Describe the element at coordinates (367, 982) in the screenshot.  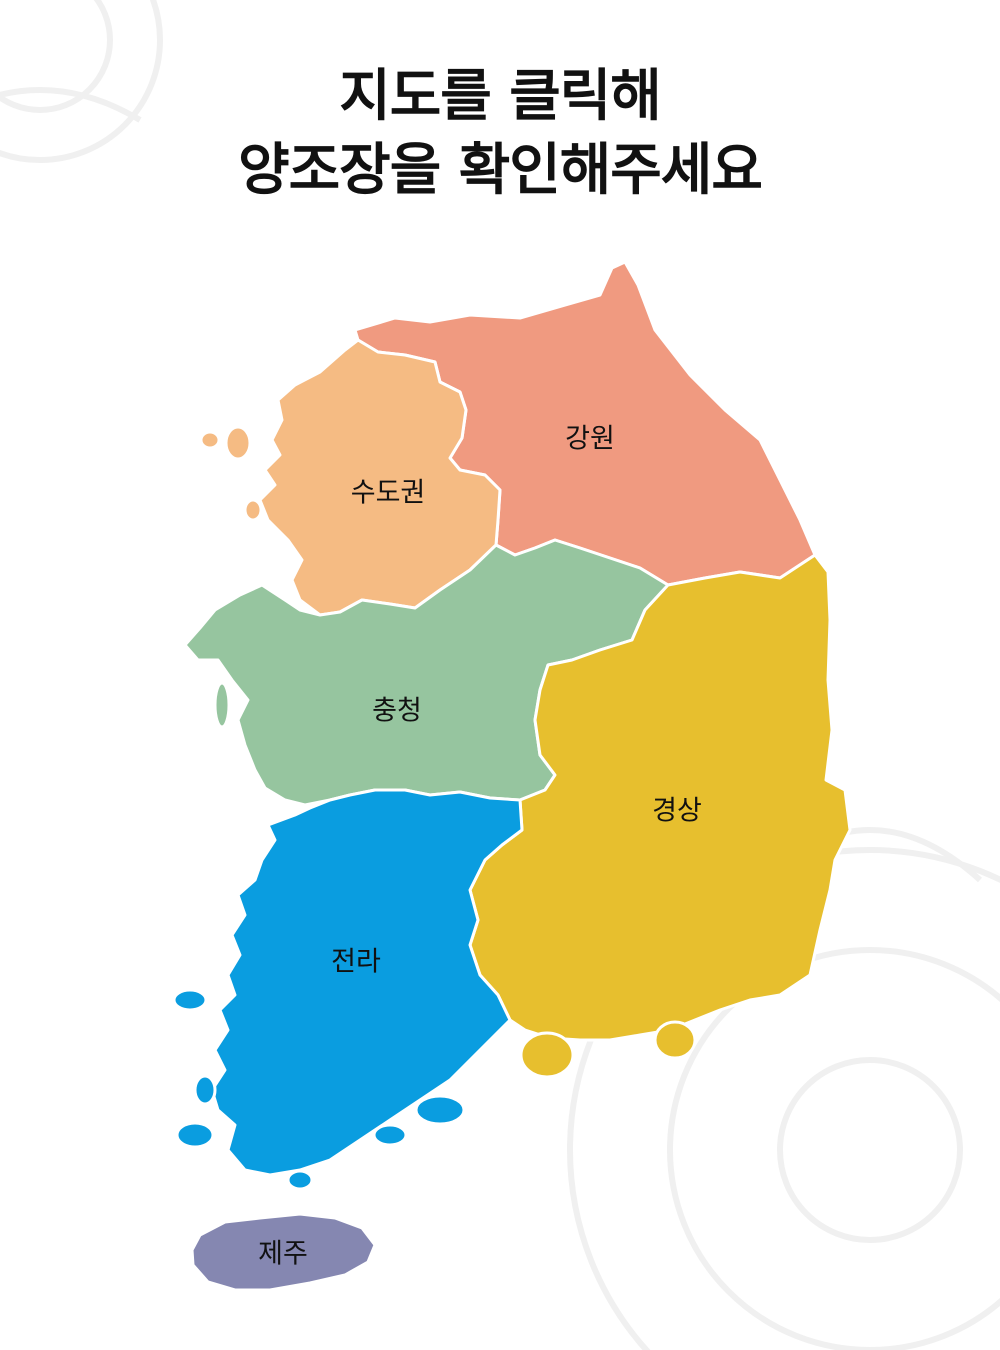
I see `region-jeolla` at that location.